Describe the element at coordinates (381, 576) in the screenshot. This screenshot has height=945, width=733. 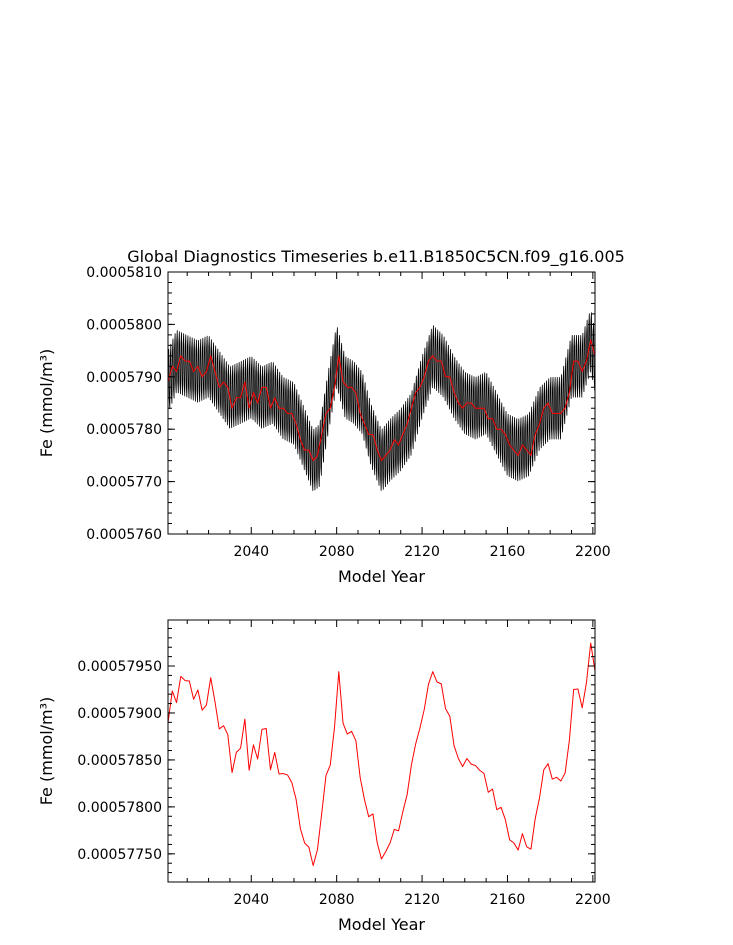
I see `top-panel-x-axis-title: Model Year` at that location.